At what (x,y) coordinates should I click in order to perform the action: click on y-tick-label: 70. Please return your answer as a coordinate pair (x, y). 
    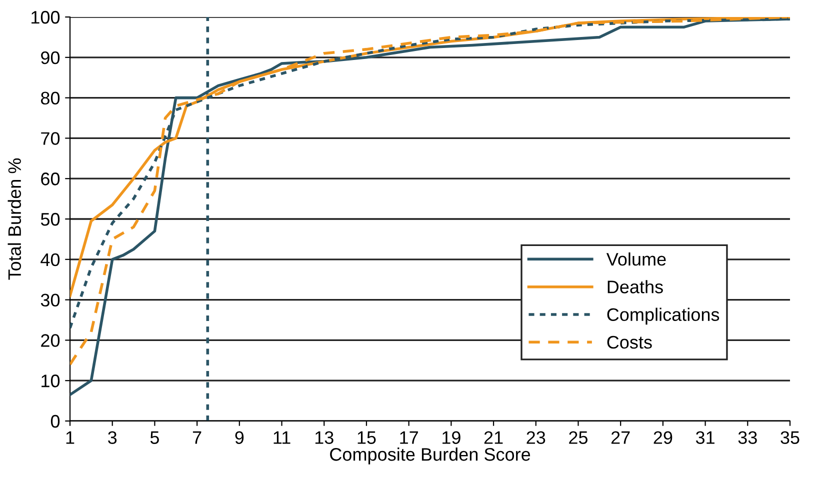
    Looking at the image, I should click on (50, 138).